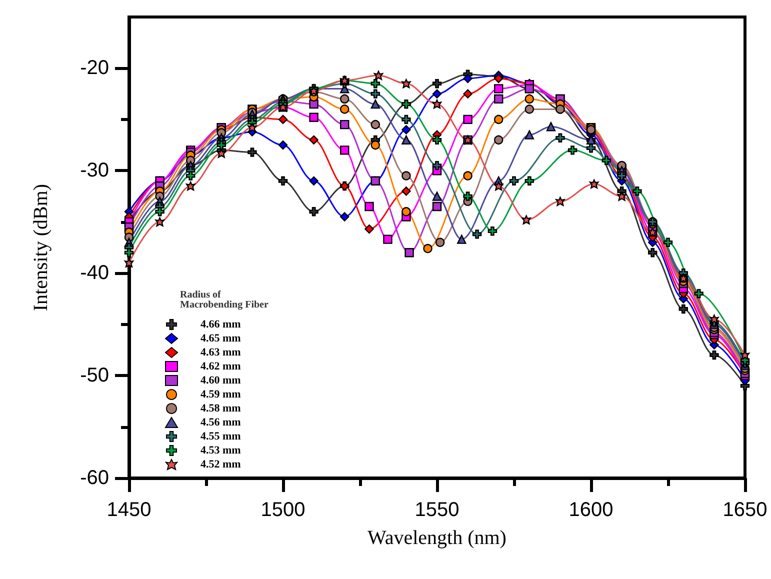 The height and width of the screenshot is (579, 771). I want to click on legend-label: 4.65 mm, so click(220, 338).